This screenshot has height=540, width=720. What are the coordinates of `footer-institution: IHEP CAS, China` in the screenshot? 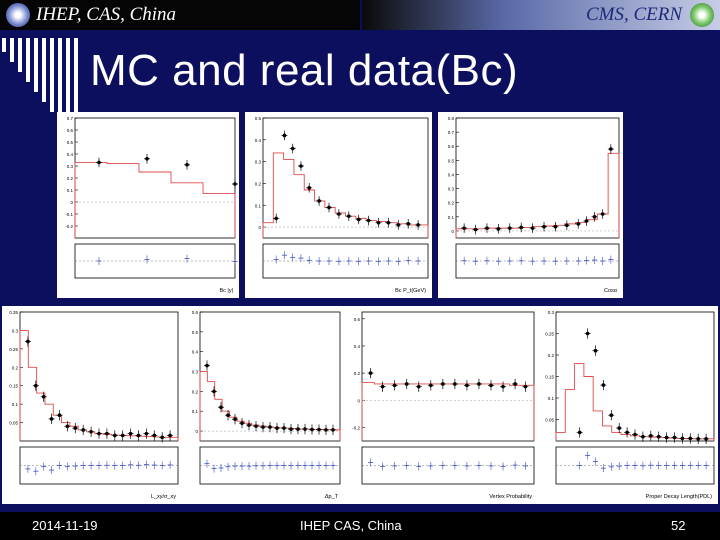 It's located at (351, 525).